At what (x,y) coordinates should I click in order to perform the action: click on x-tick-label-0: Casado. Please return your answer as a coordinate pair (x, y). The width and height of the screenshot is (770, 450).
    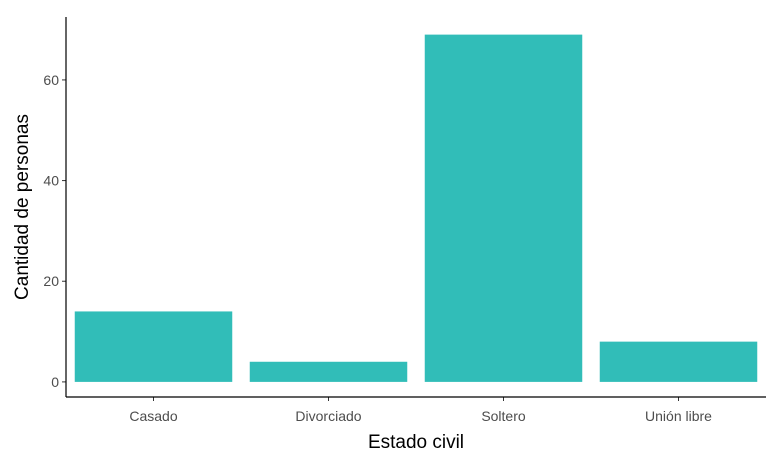
    Looking at the image, I should click on (153, 416).